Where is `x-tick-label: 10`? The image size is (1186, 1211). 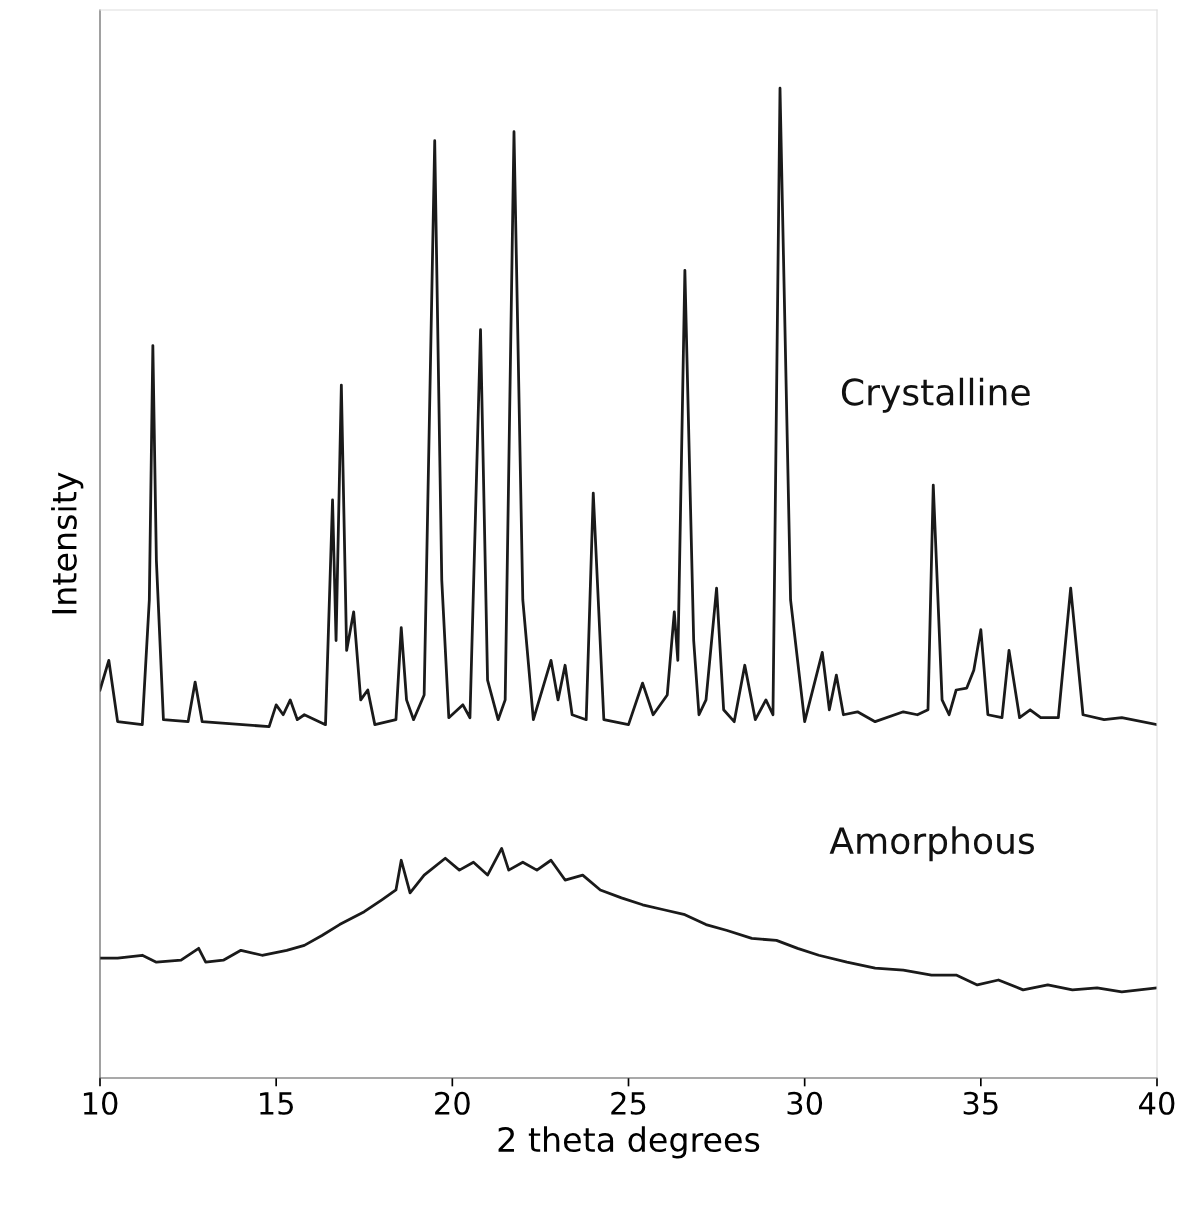 x-tick-label: 10 is located at coordinates (100, 1103).